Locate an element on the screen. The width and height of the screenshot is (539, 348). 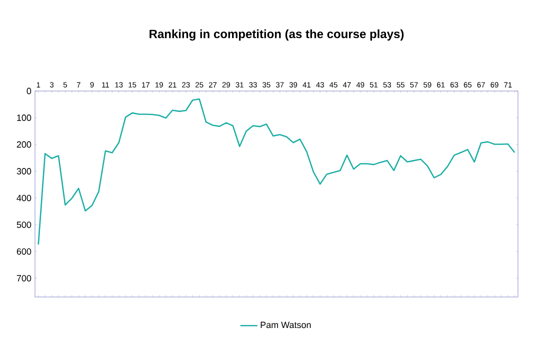
y-tick-label: 500 is located at coordinates (24, 225).